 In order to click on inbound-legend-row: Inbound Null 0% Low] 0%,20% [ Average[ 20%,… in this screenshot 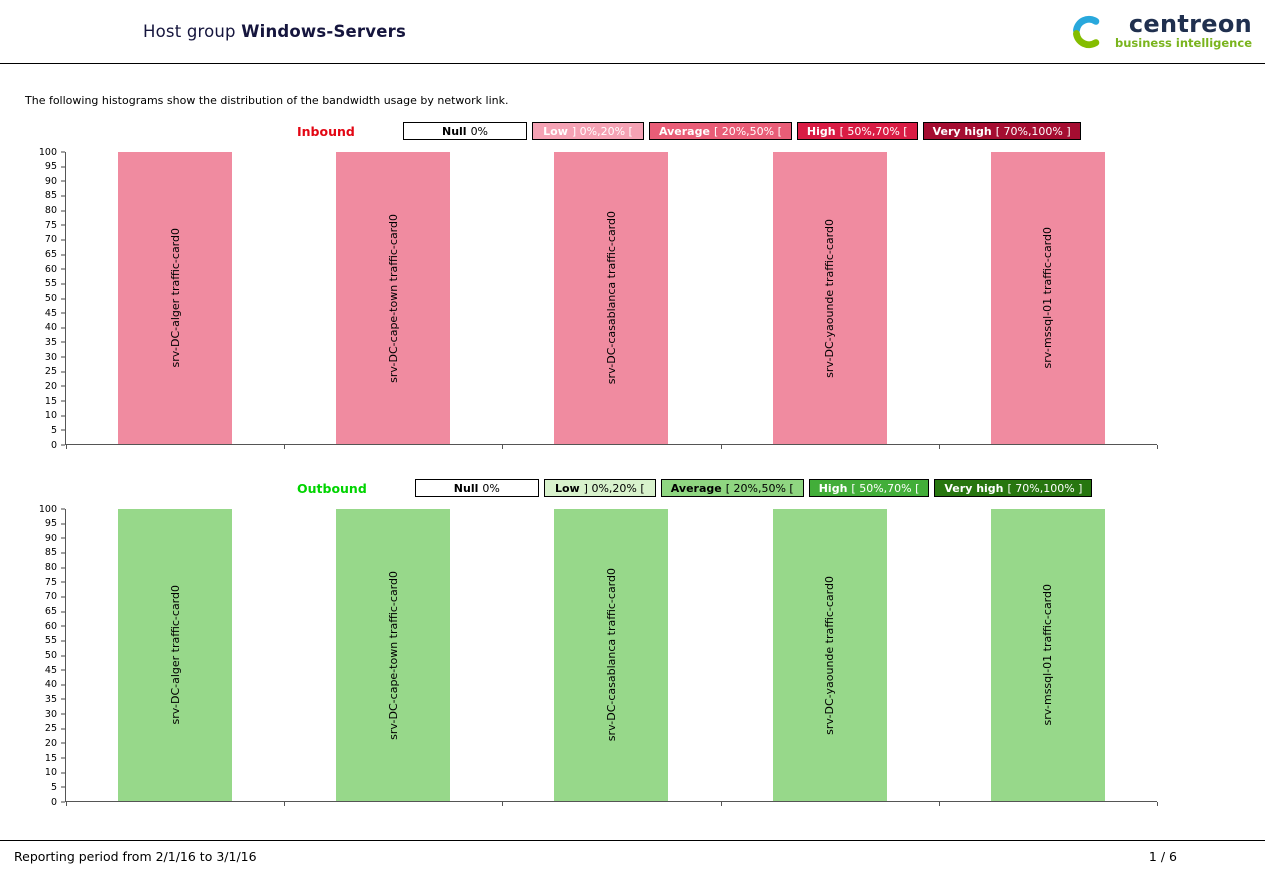, I will do `click(781, 131)`.